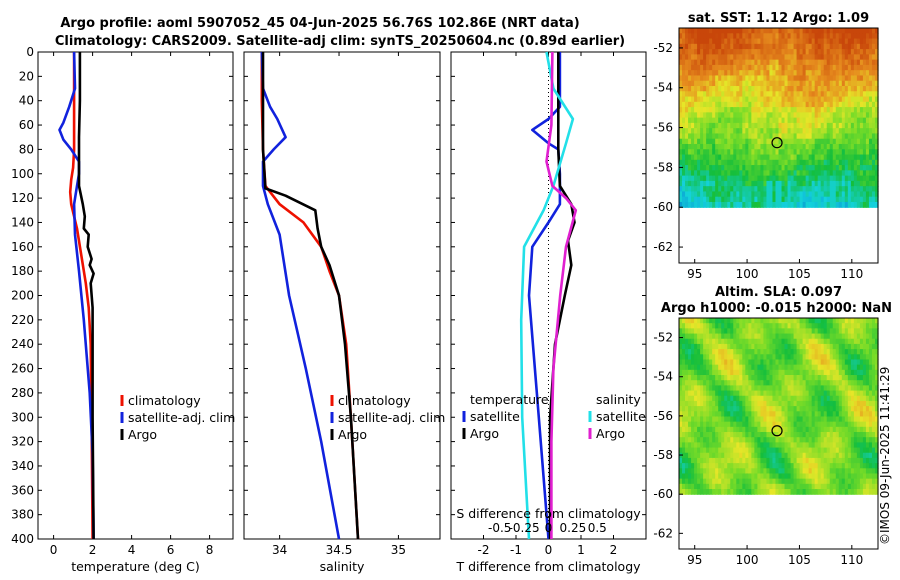  What do you see at coordinates (524, 528) in the screenshot?
I see `s-tick-label: -0.25` at bounding box center [524, 528].